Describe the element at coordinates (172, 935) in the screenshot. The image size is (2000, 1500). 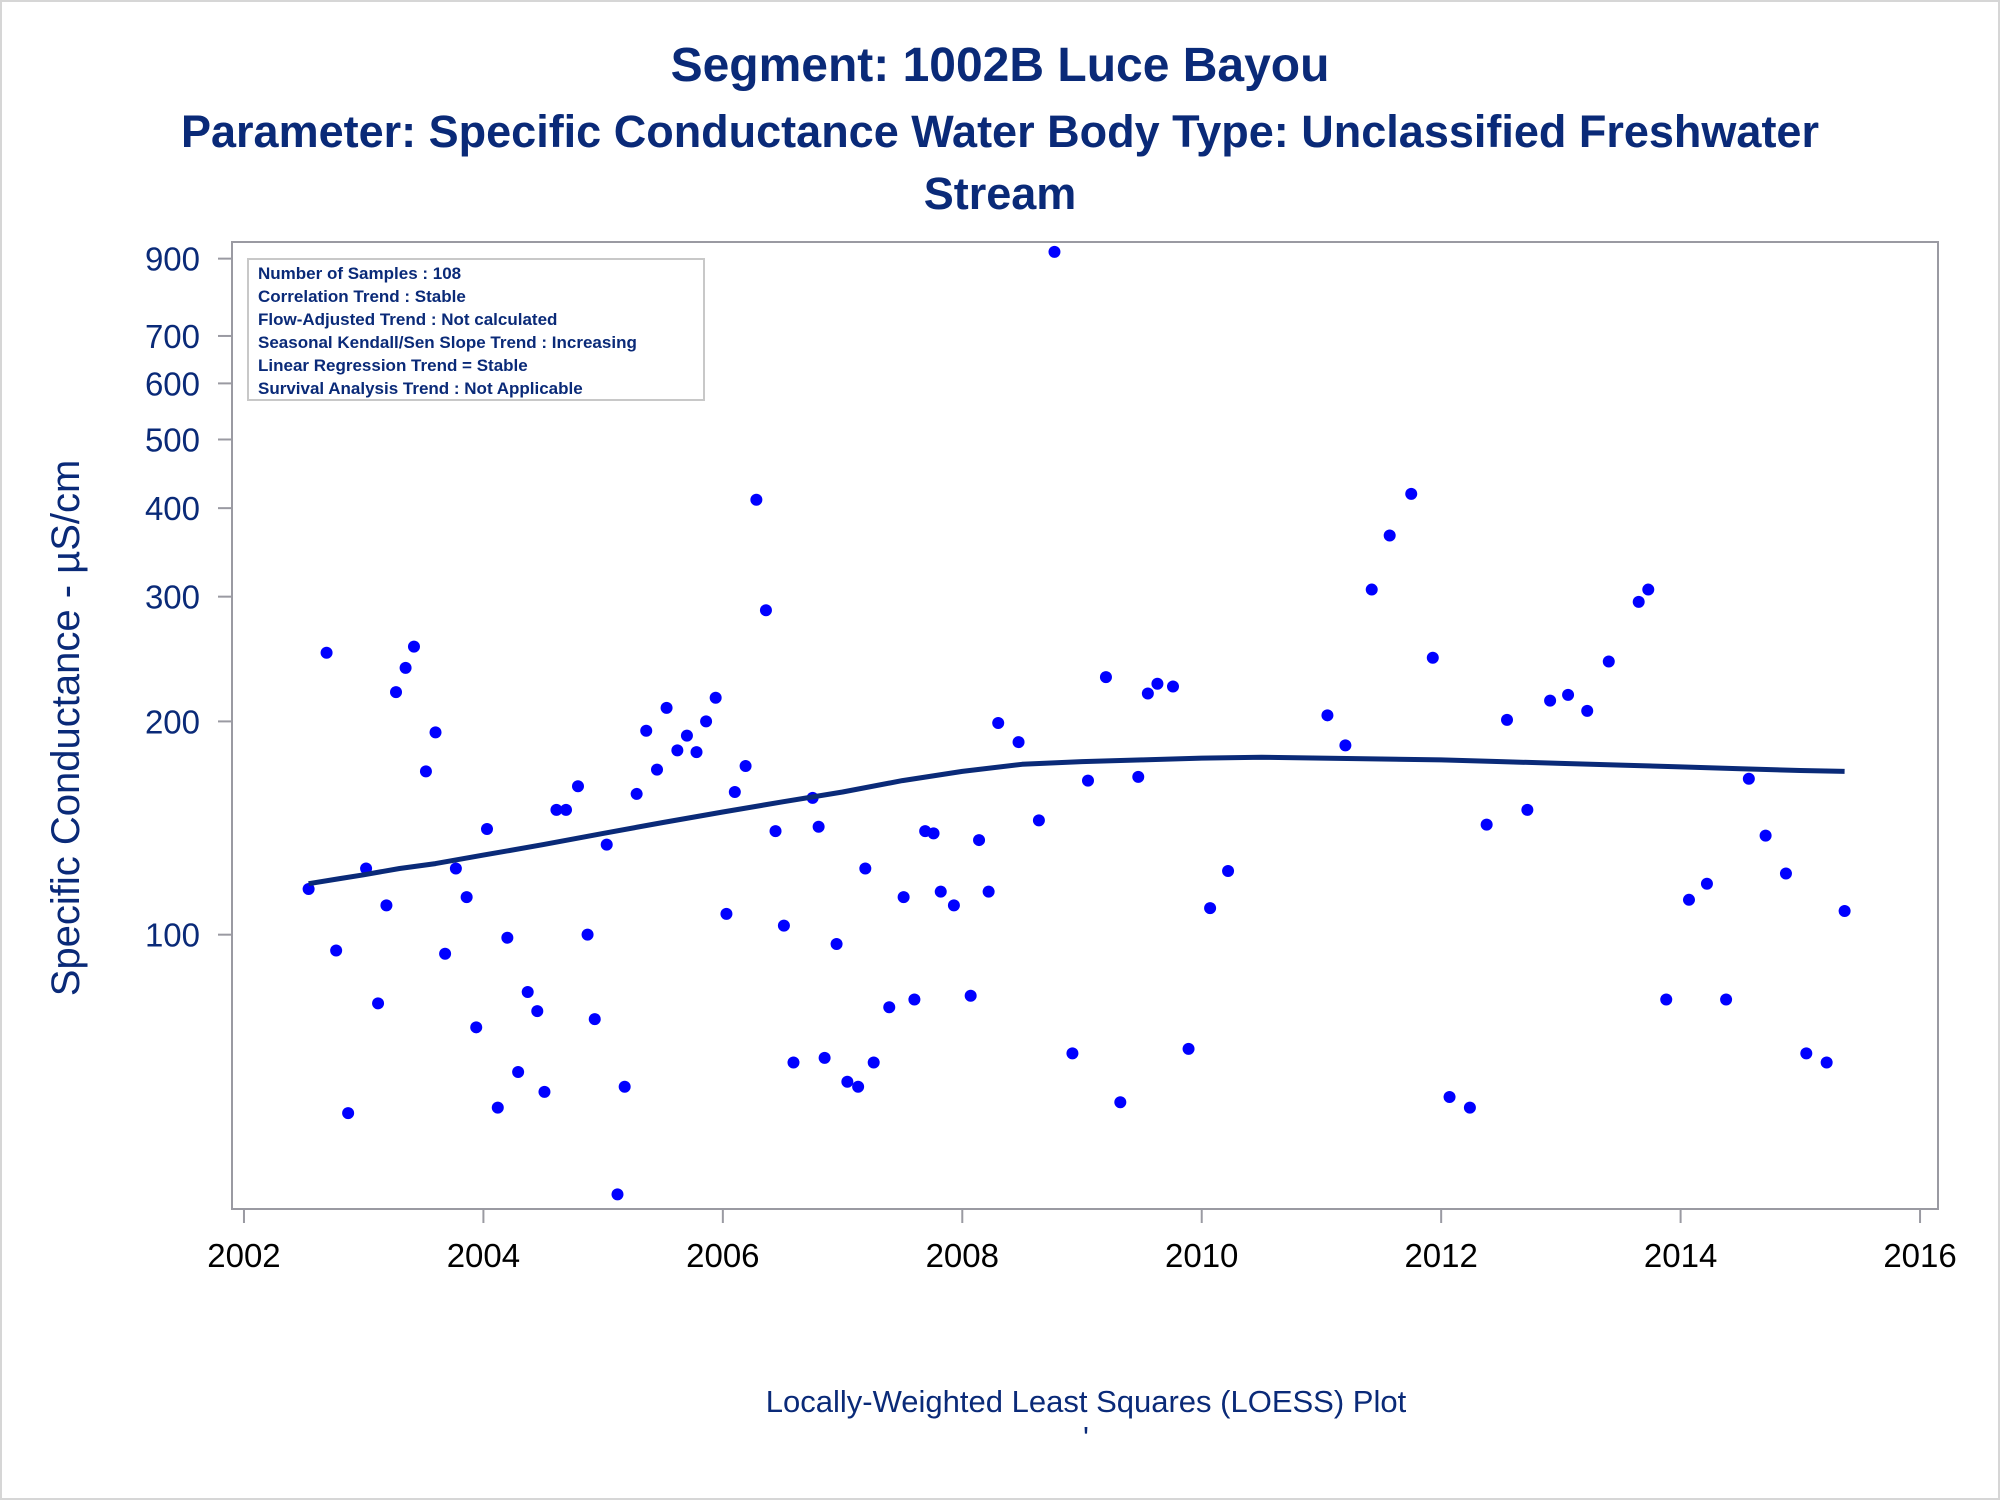
I see `y-tick-label: 100` at that location.